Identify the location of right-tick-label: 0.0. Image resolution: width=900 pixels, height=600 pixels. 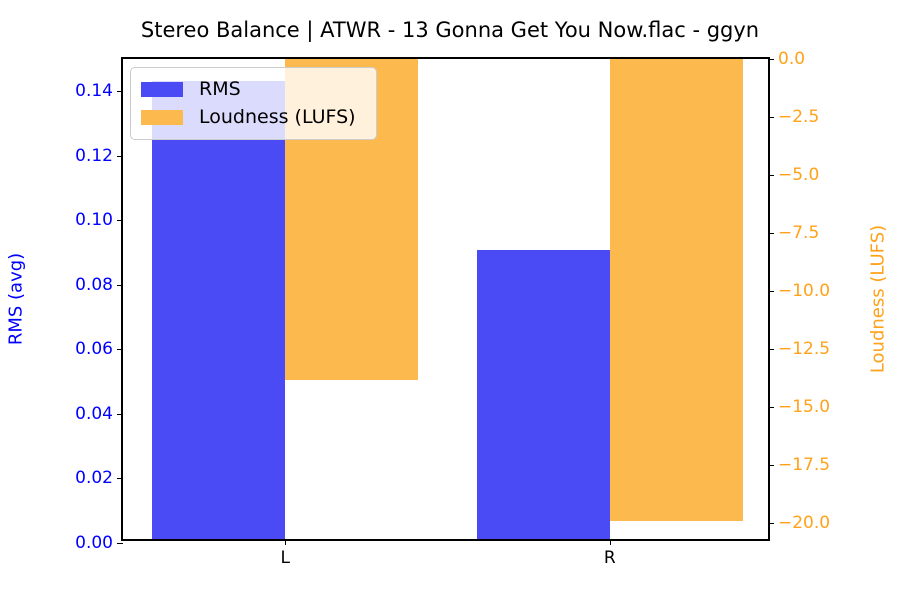
(792, 59).